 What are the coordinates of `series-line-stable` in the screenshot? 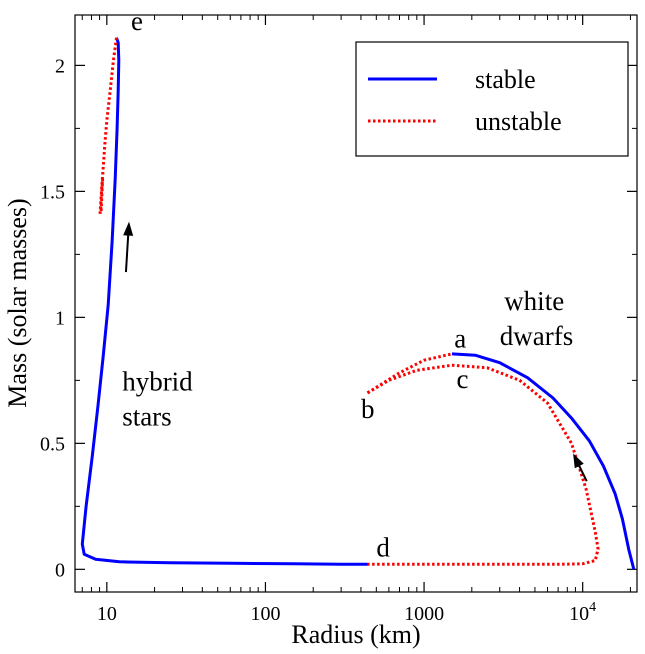 It's located at (543, 461).